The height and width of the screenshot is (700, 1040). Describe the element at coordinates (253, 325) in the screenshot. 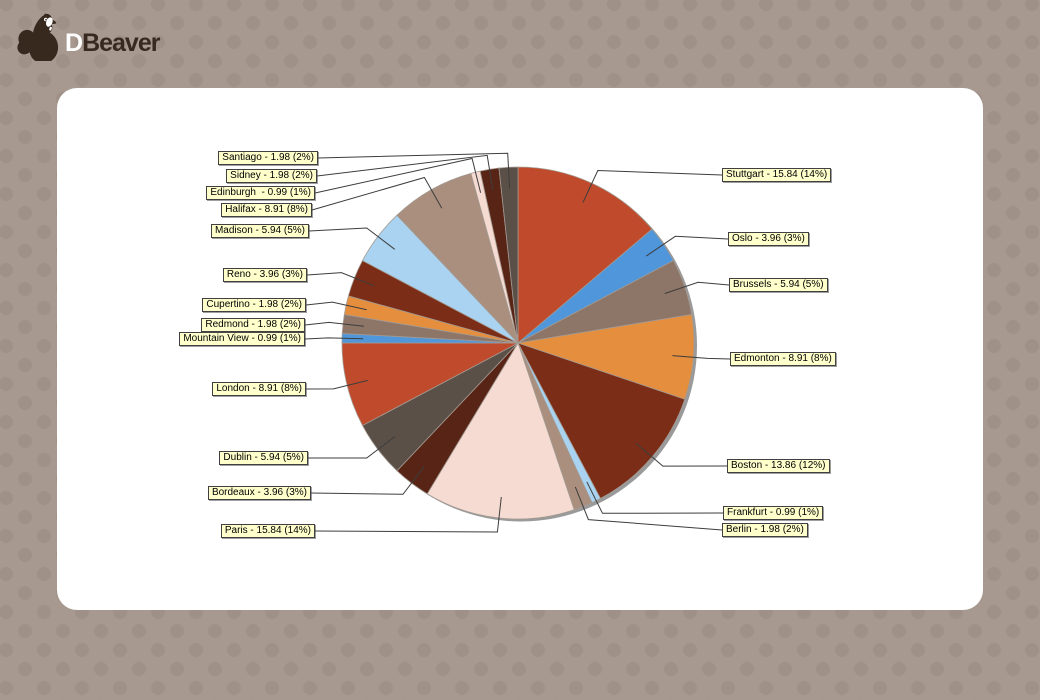

I see `callout-redmond: Redmond - 1.98 (2%)` at that location.